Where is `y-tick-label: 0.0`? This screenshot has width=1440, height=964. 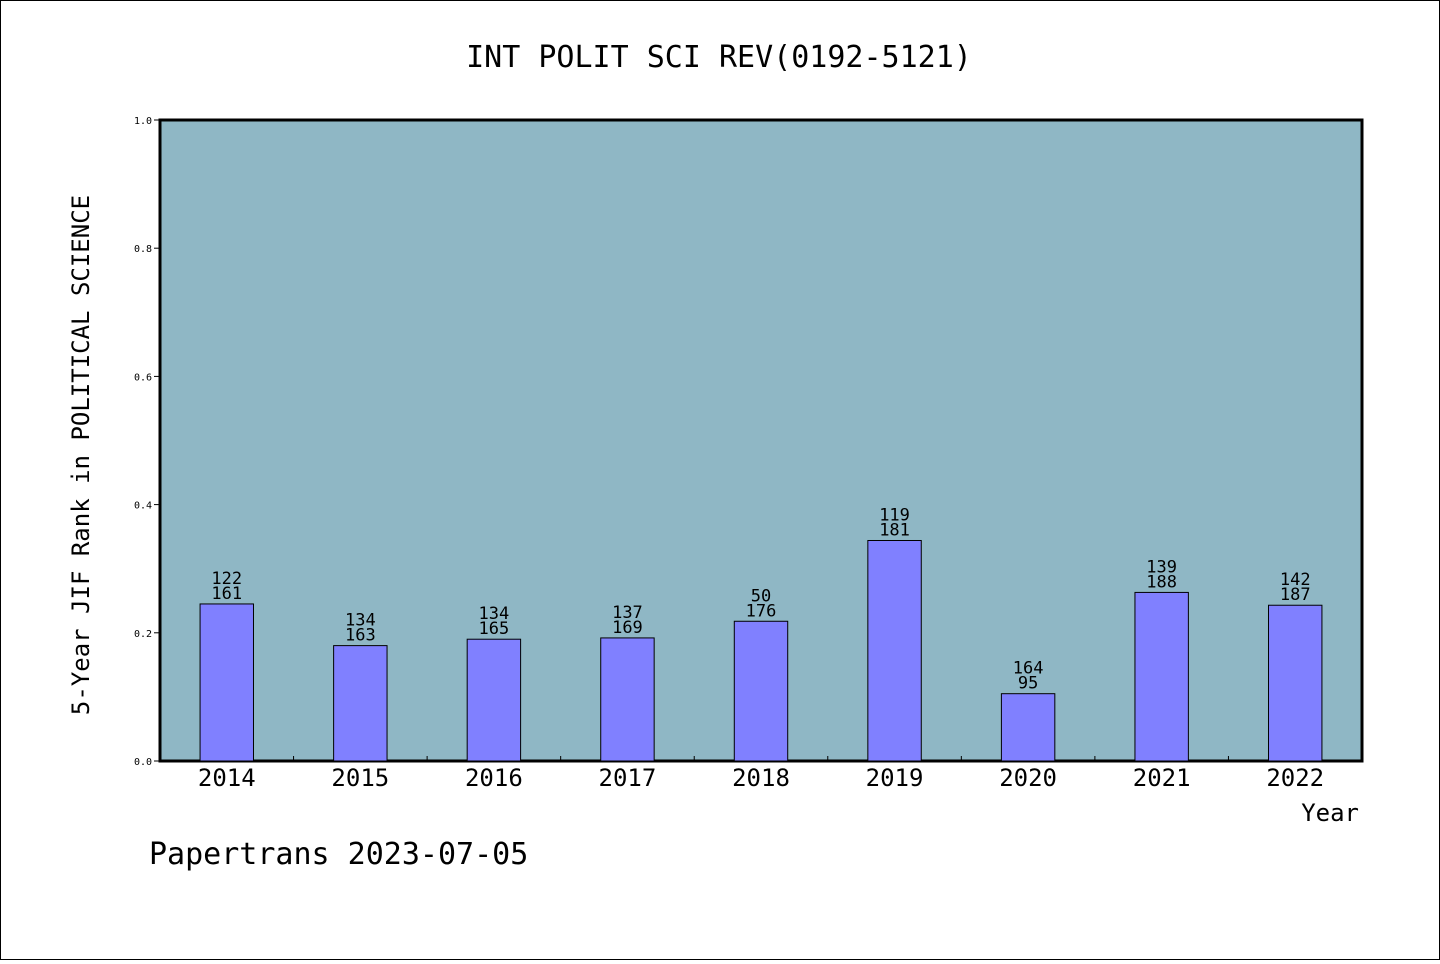
y-tick-label: 0.0 is located at coordinates (143, 762).